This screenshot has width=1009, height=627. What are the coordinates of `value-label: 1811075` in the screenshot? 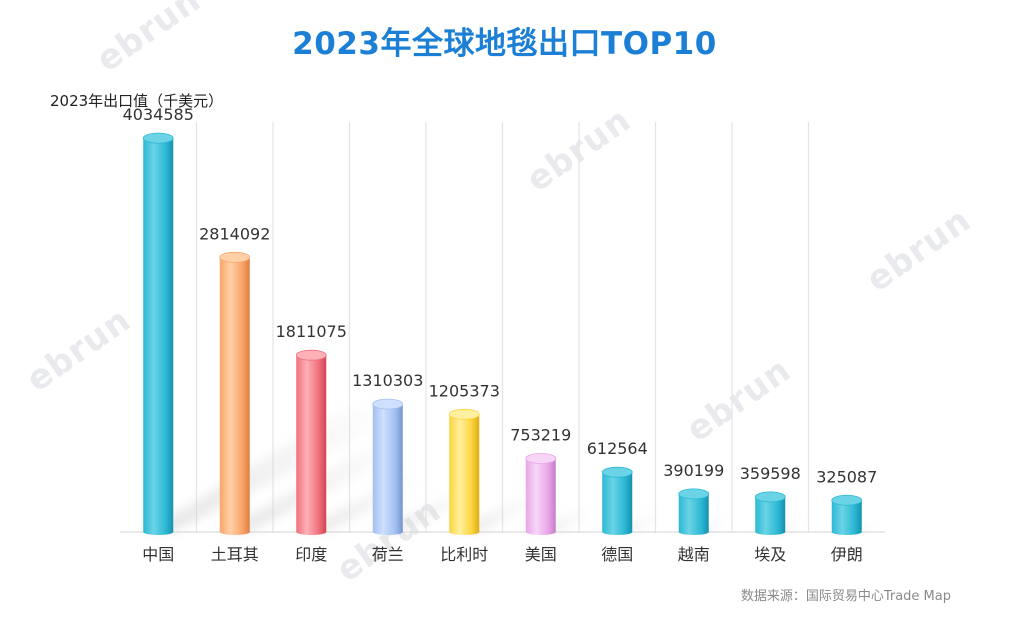 It's located at (311, 331).